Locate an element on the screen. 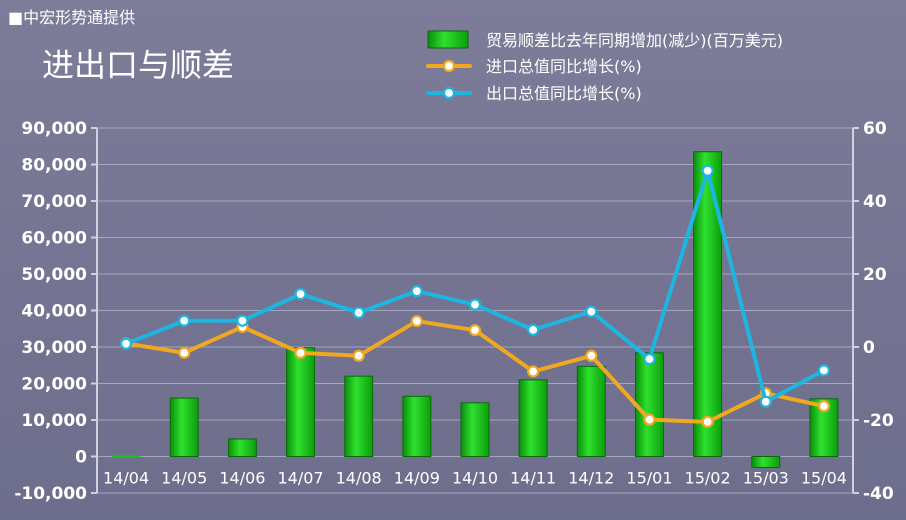 The image size is (906, 520). category-label: 14/04 is located at coordinates (126, 478).